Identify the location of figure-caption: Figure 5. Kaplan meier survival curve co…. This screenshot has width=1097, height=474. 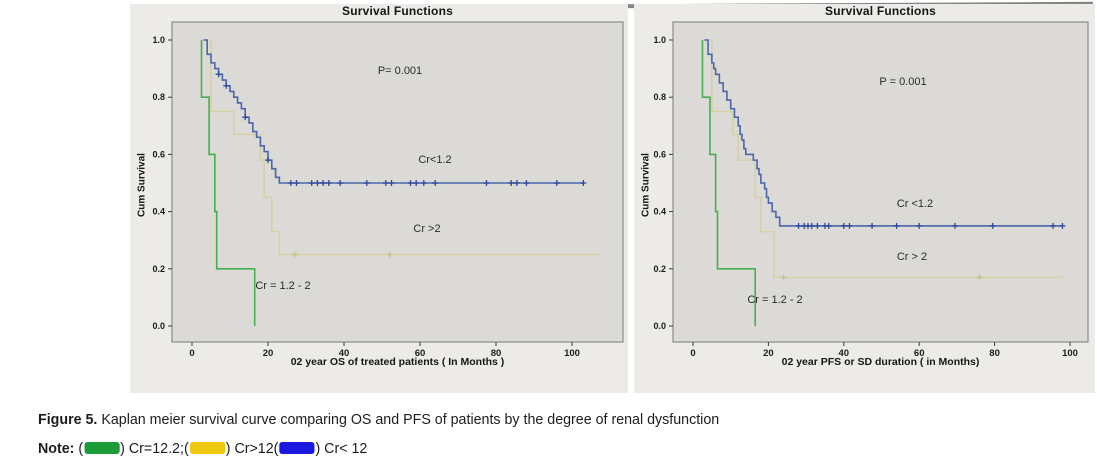
(378, 419).